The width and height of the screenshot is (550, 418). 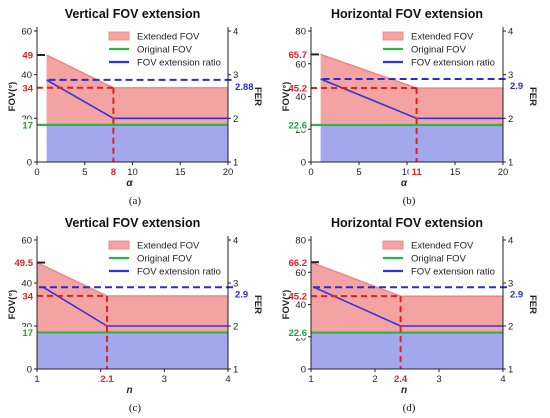 What do you see at coordinates (235, 119) in the screenshot?
I see `y2-tick-label: 2` at bounding box center [235, 119].